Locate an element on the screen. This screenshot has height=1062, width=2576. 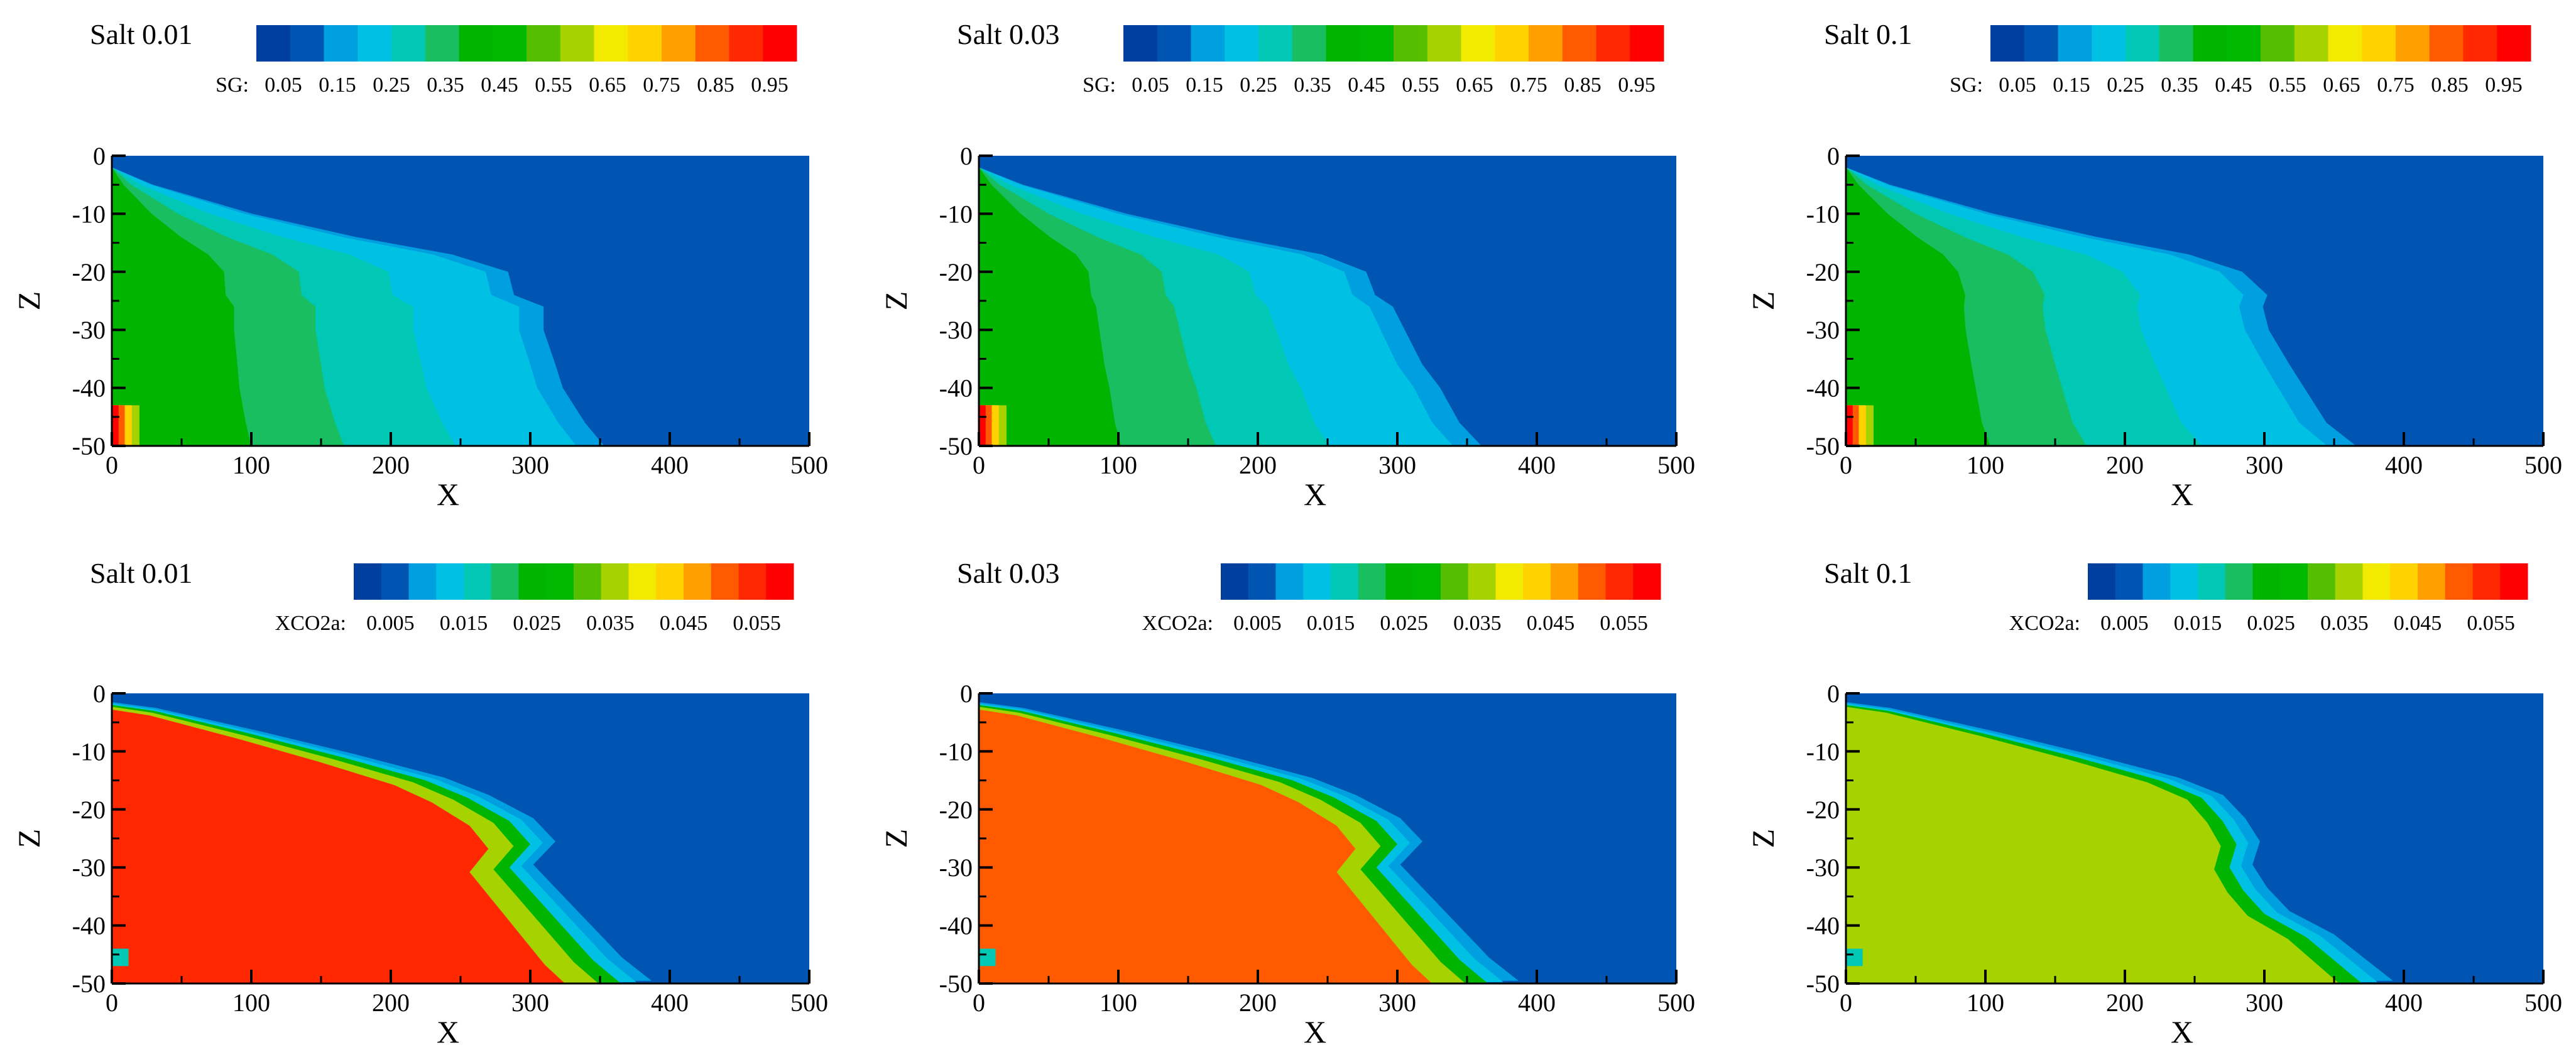
colorbar-label: XCO2a: is located at coordinates (310, 623).